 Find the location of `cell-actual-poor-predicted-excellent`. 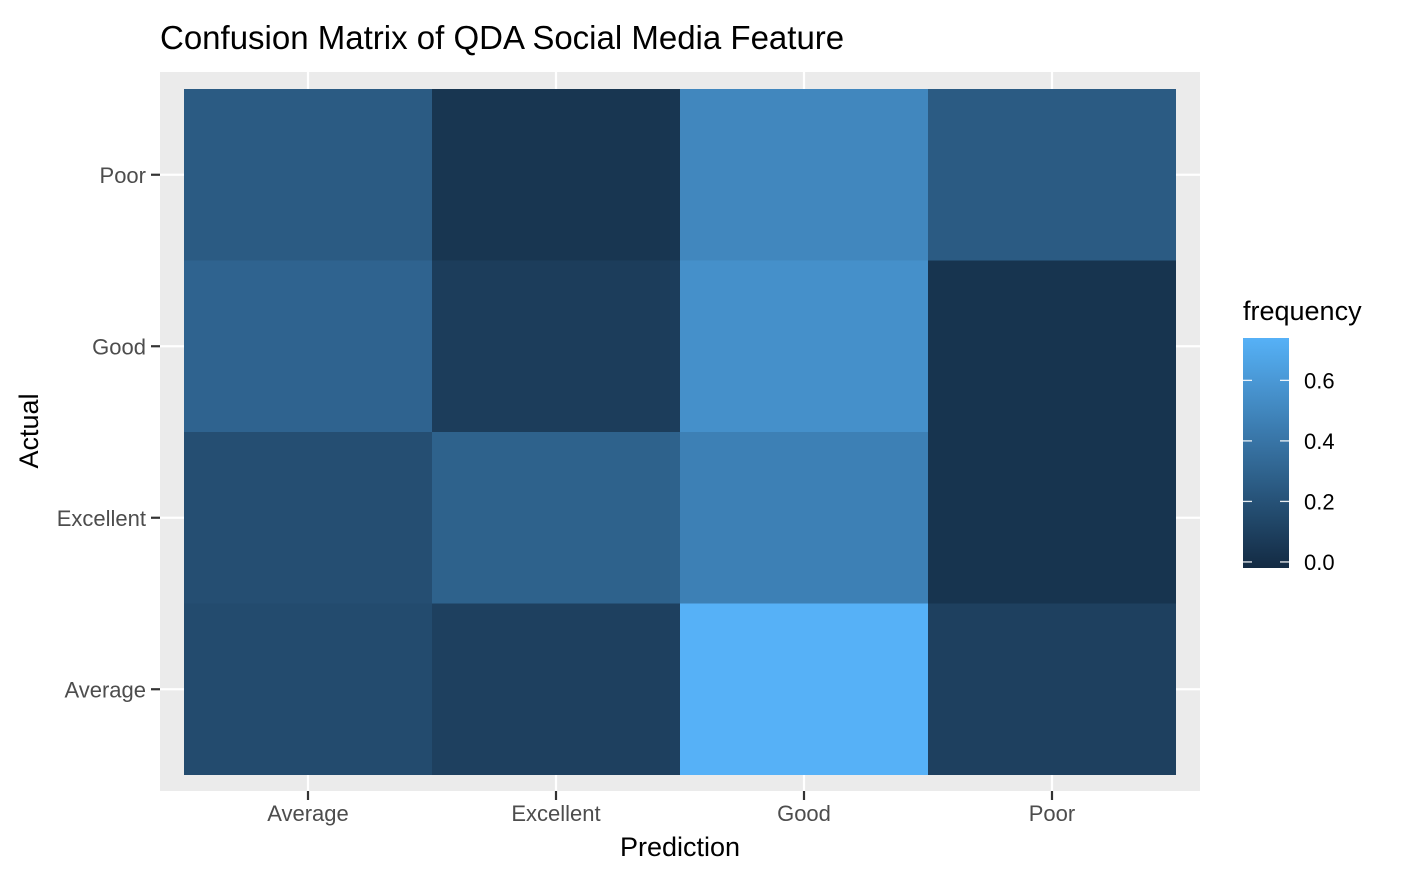

cell-actual-poor-predicted-excellent is located at coordinates (556, 175).